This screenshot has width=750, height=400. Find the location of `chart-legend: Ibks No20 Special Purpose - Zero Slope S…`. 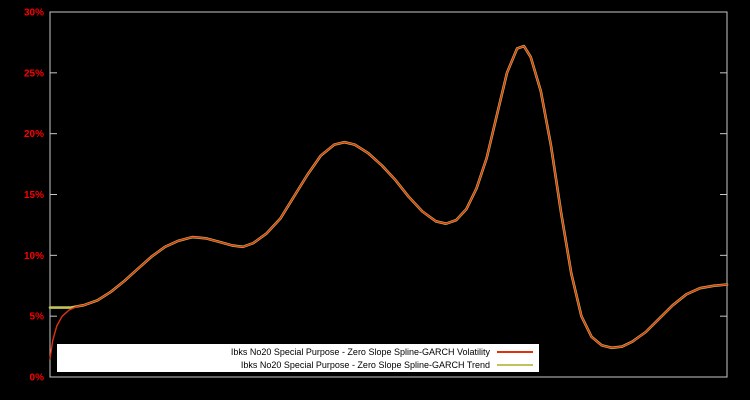

chart-legend: Ibks No20 Special Purpose - Zero Slope S… is located at coordinates (298, 358).